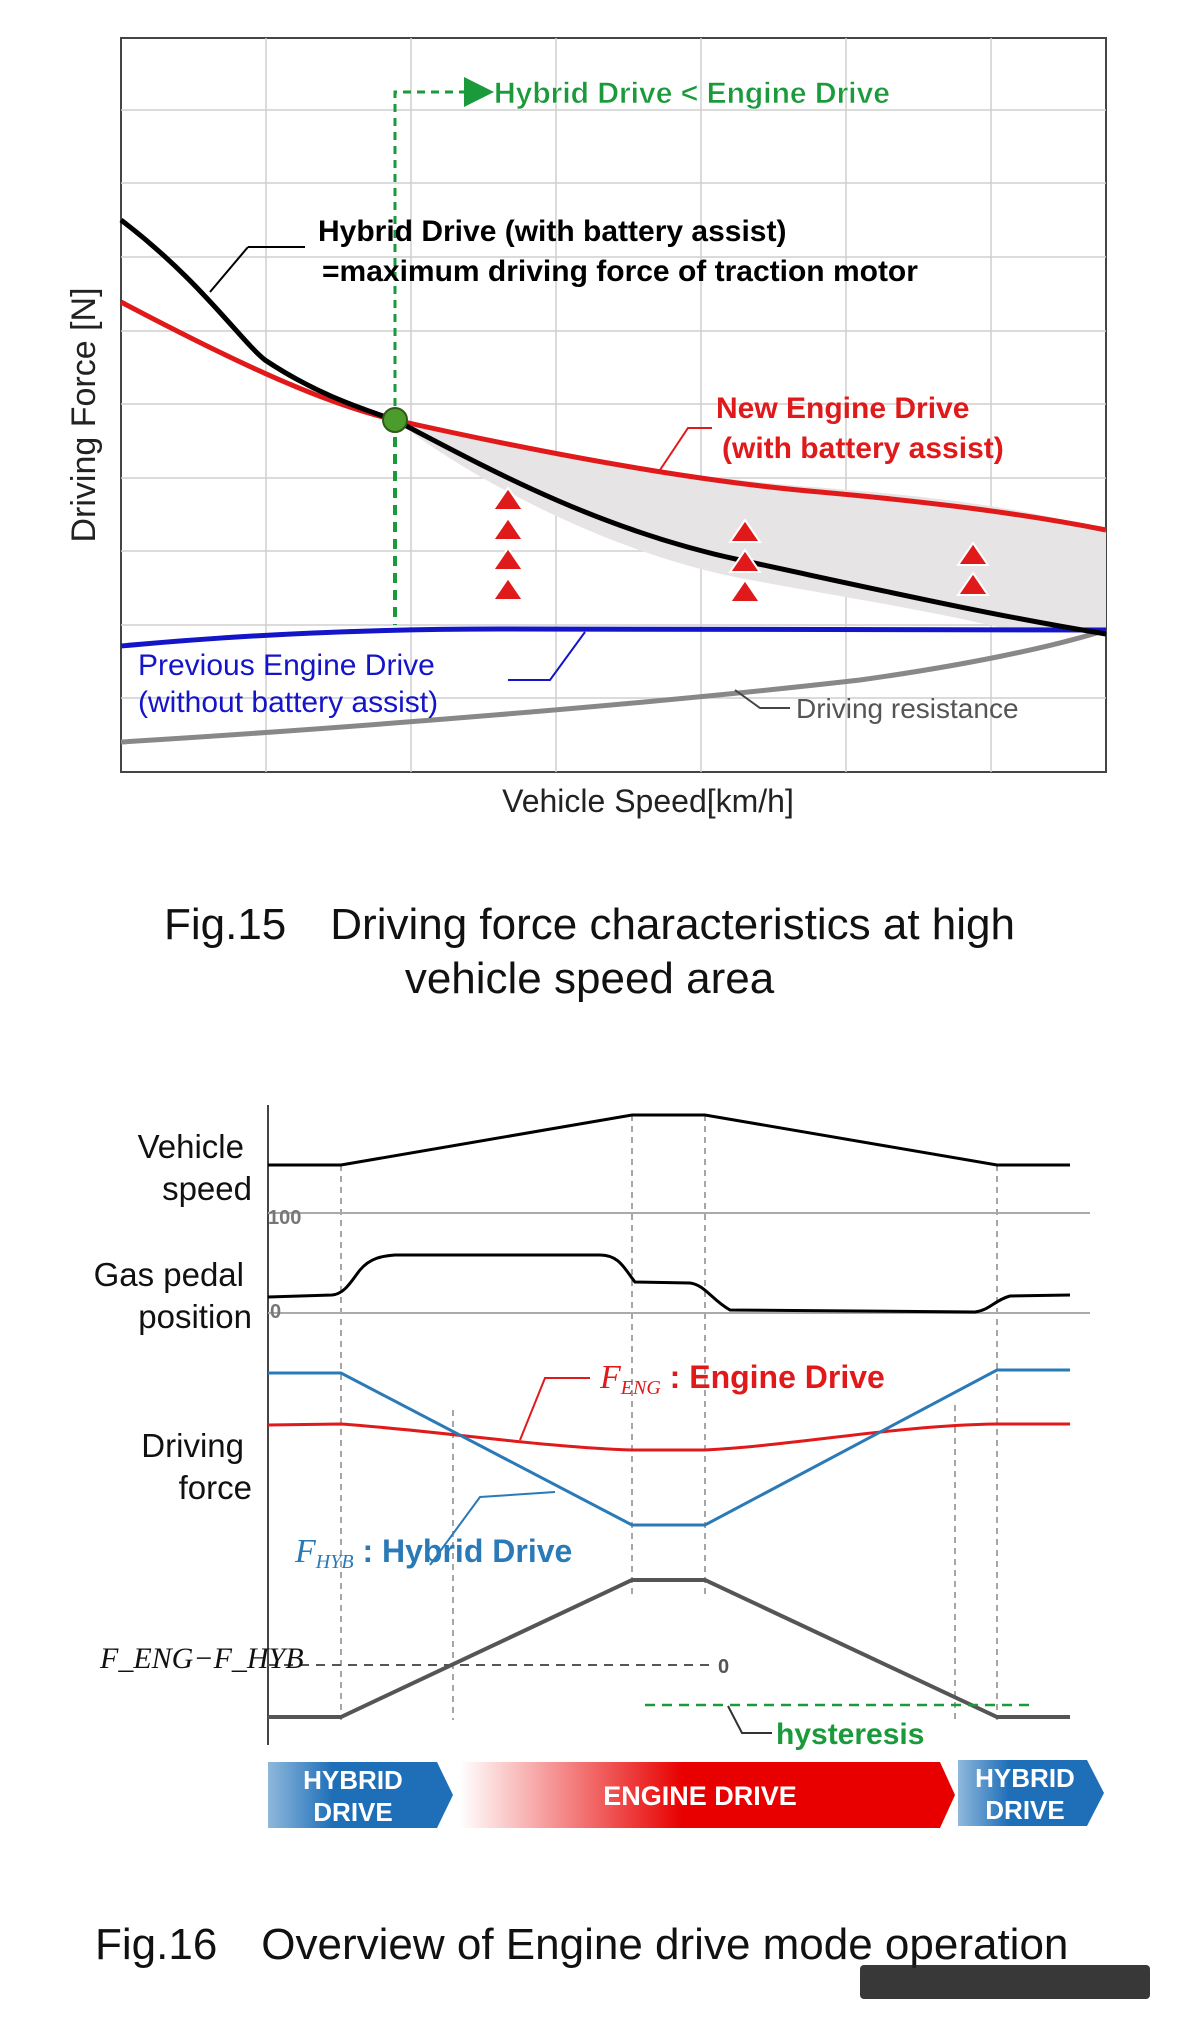  I want to click on fig15-caption-text-1: Driving force characteristics at high, so click(672, 924).